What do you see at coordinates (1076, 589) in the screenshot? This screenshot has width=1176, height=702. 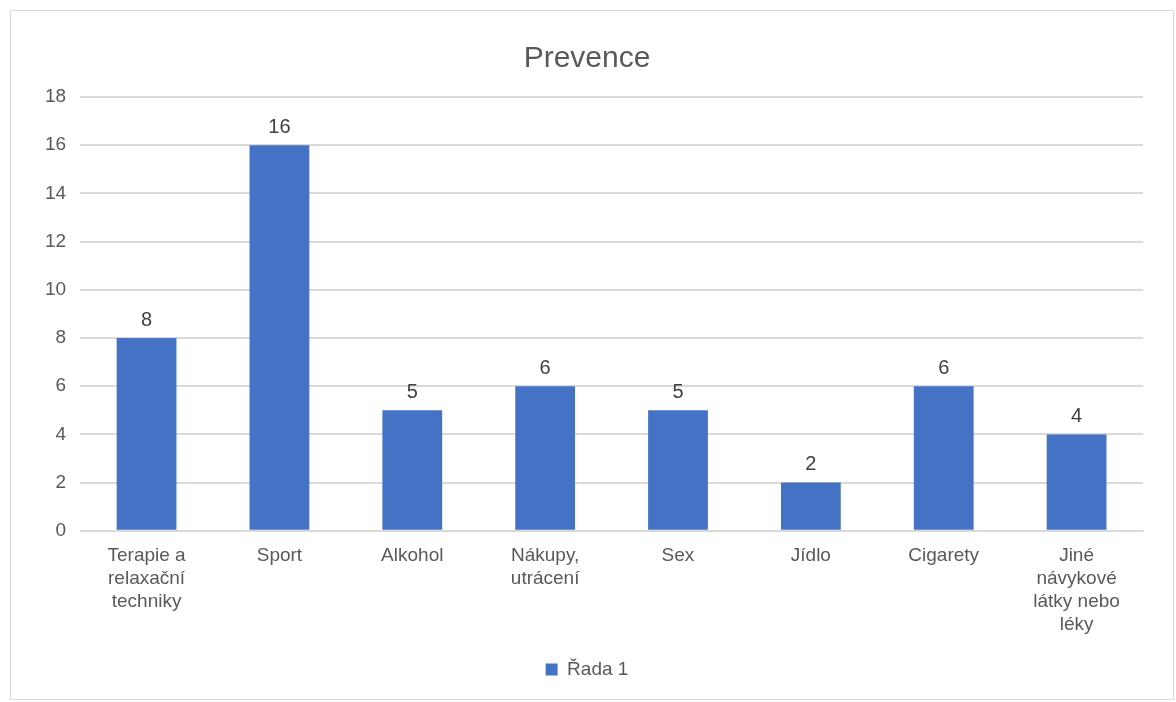 I see `x-tick-label: Jiné návykové látky nebo léky` at bounding box center [1076, 589].